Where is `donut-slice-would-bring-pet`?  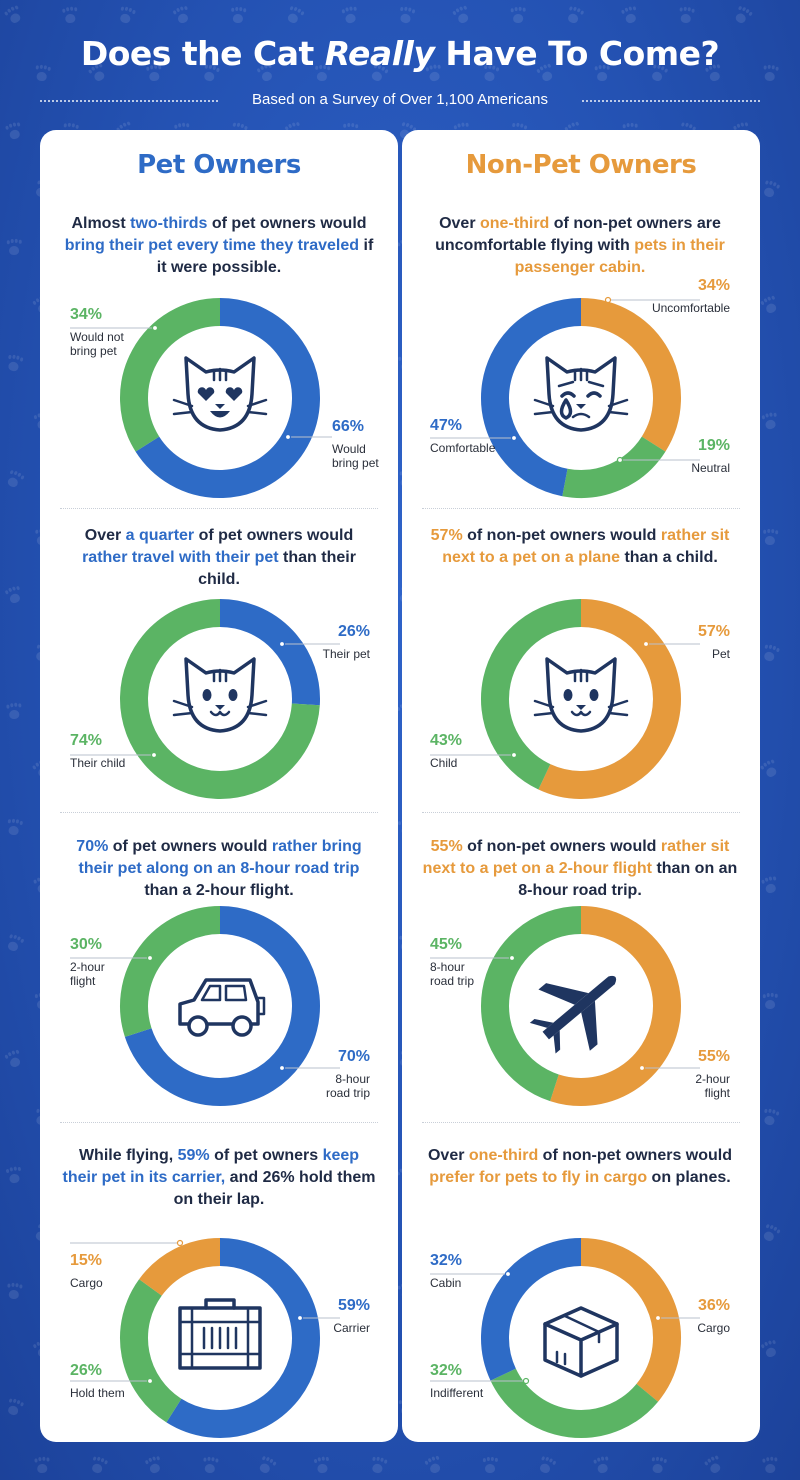 donut-slice-would-bring-pet is located at coordinates (227, 398).